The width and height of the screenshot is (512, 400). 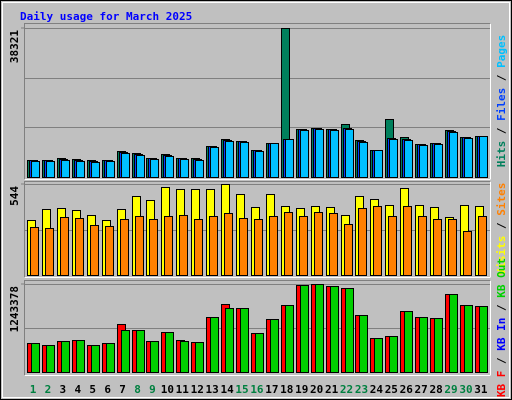 I want to click on legend-entry: Visits, so click(x=501, y=256).